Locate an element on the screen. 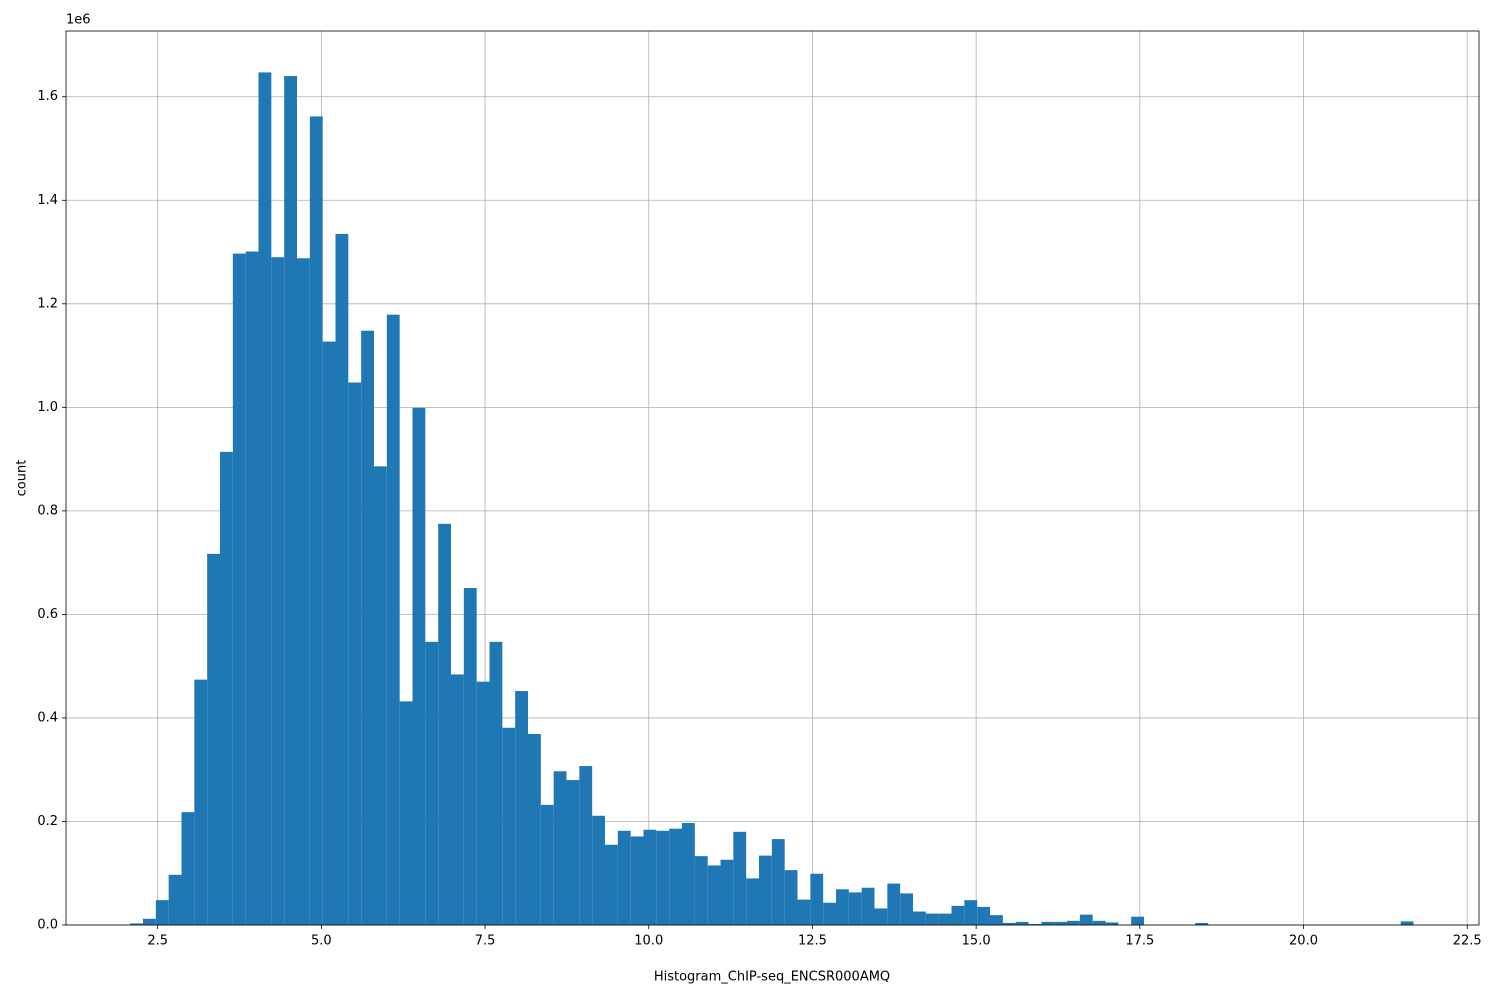 This screenshot has height=1000, width=1500. x-tick-label: 5.0 is located at coordinates (321, 941).